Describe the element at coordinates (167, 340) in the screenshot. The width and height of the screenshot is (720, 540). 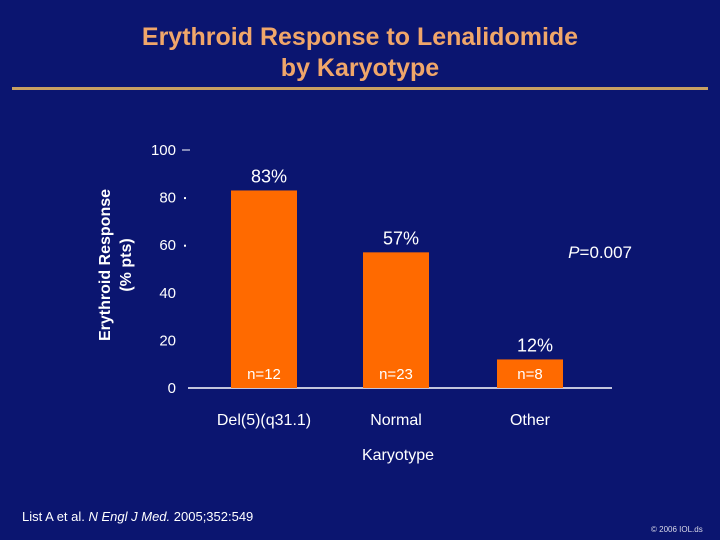
I see `y-tick-label: 20` at that location.